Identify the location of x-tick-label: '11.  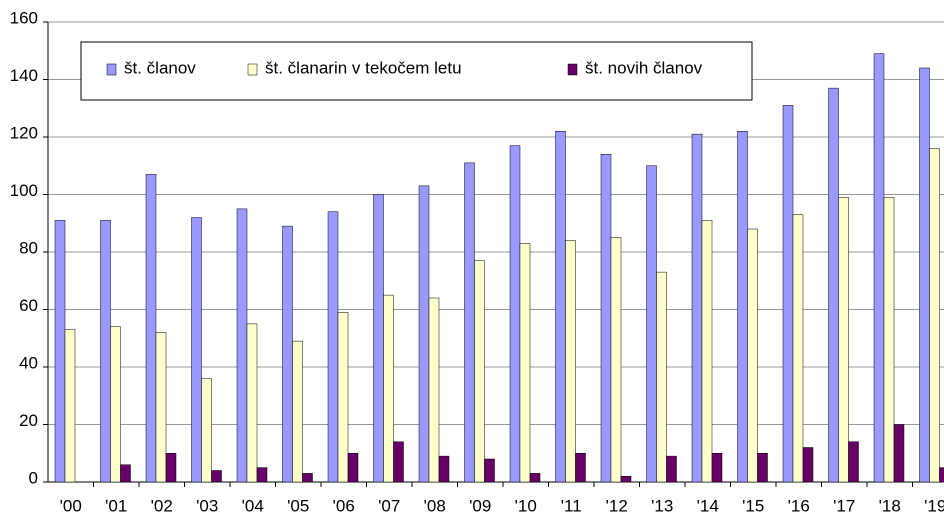
(571, 505).